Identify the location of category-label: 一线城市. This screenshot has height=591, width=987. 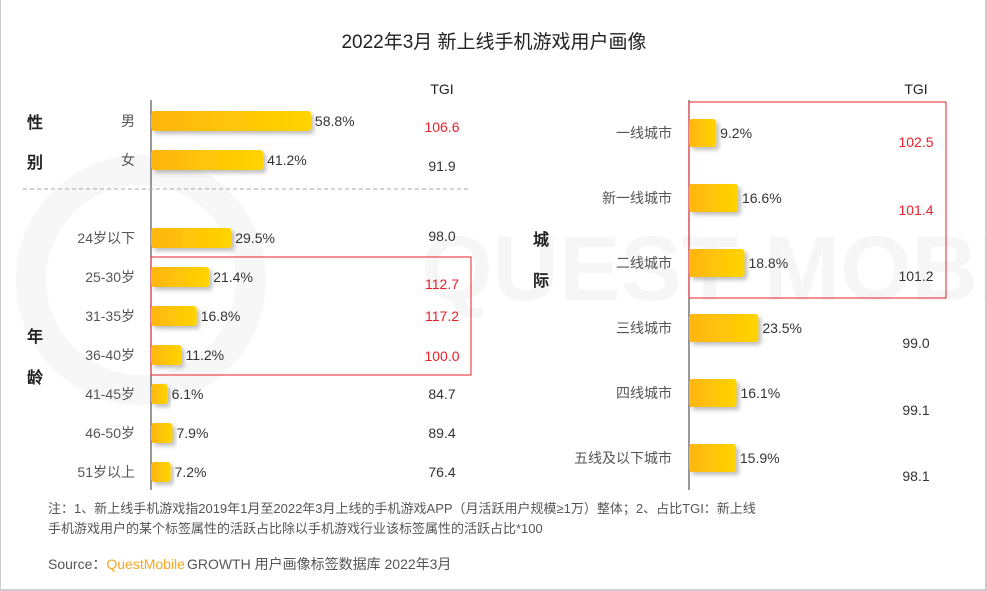
(644, 133).